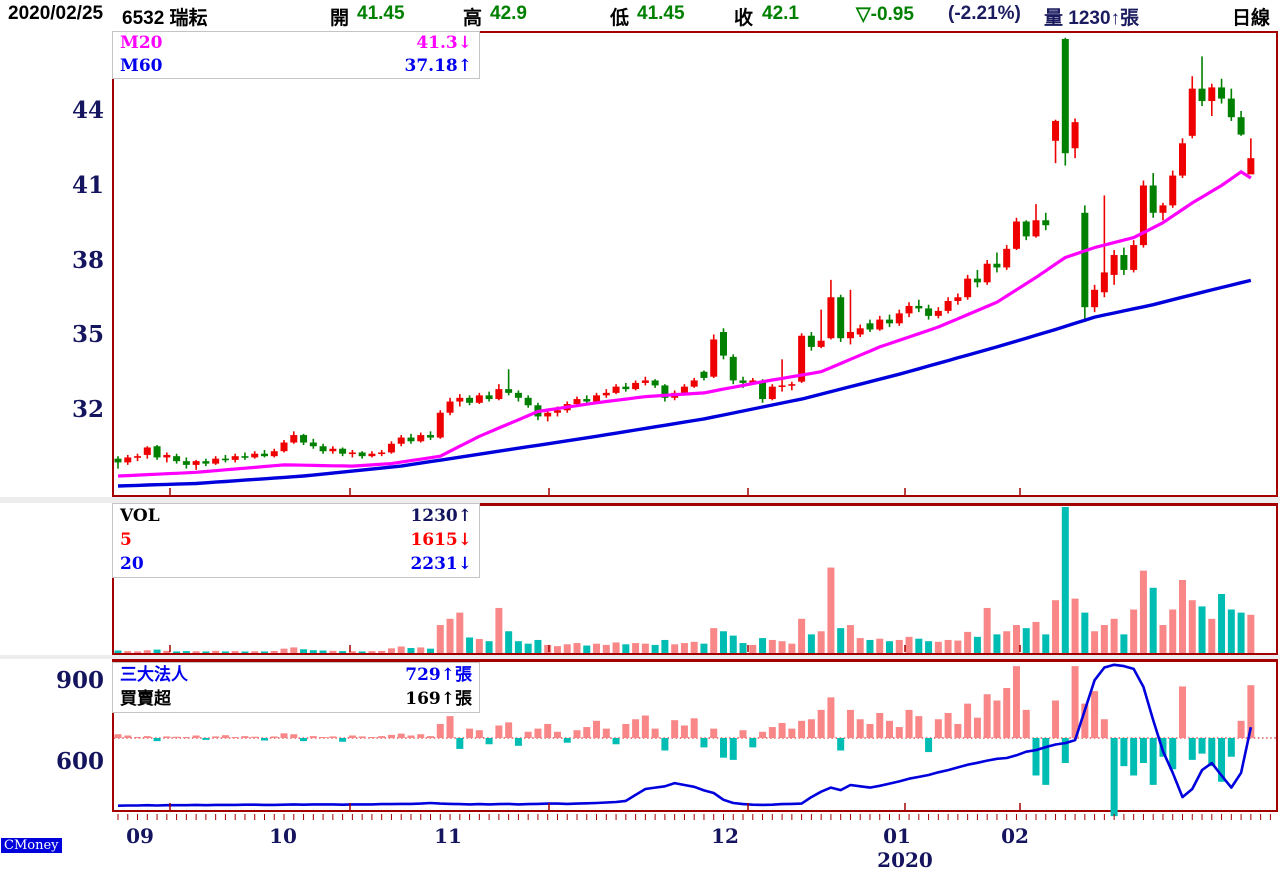 The image size is (1280, 874). What do you see at coordinates (438, 675) in the screenshot?
I see `inst-total-value: 729↑張` at bounding box center [438, 675].